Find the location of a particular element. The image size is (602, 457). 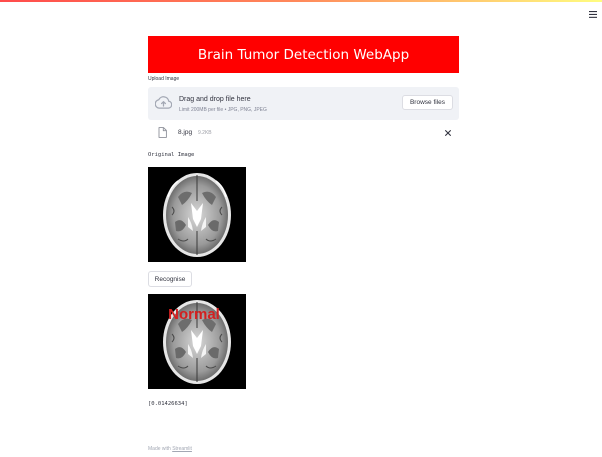

original-image-caption: Original Image is located at coordinates (171, 155).